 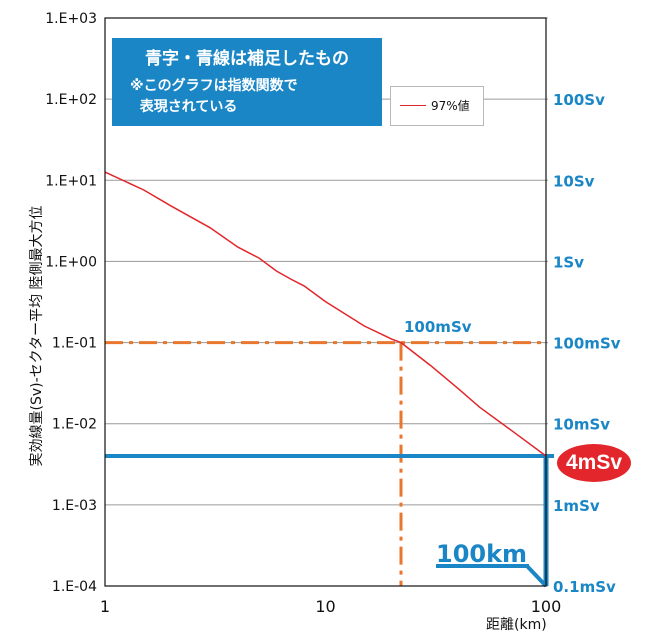 I want to click on x-tick-label: 10, so click(x=325, y=606).